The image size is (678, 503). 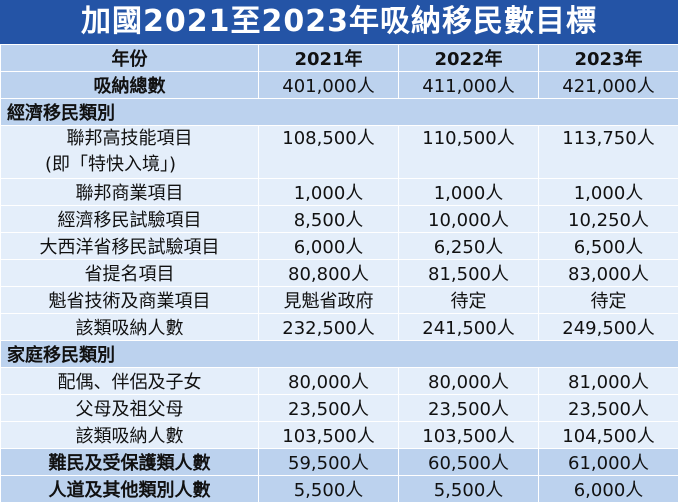 I want to click on row-label: 人道及其他類別人數, so click(x=130, y=489).